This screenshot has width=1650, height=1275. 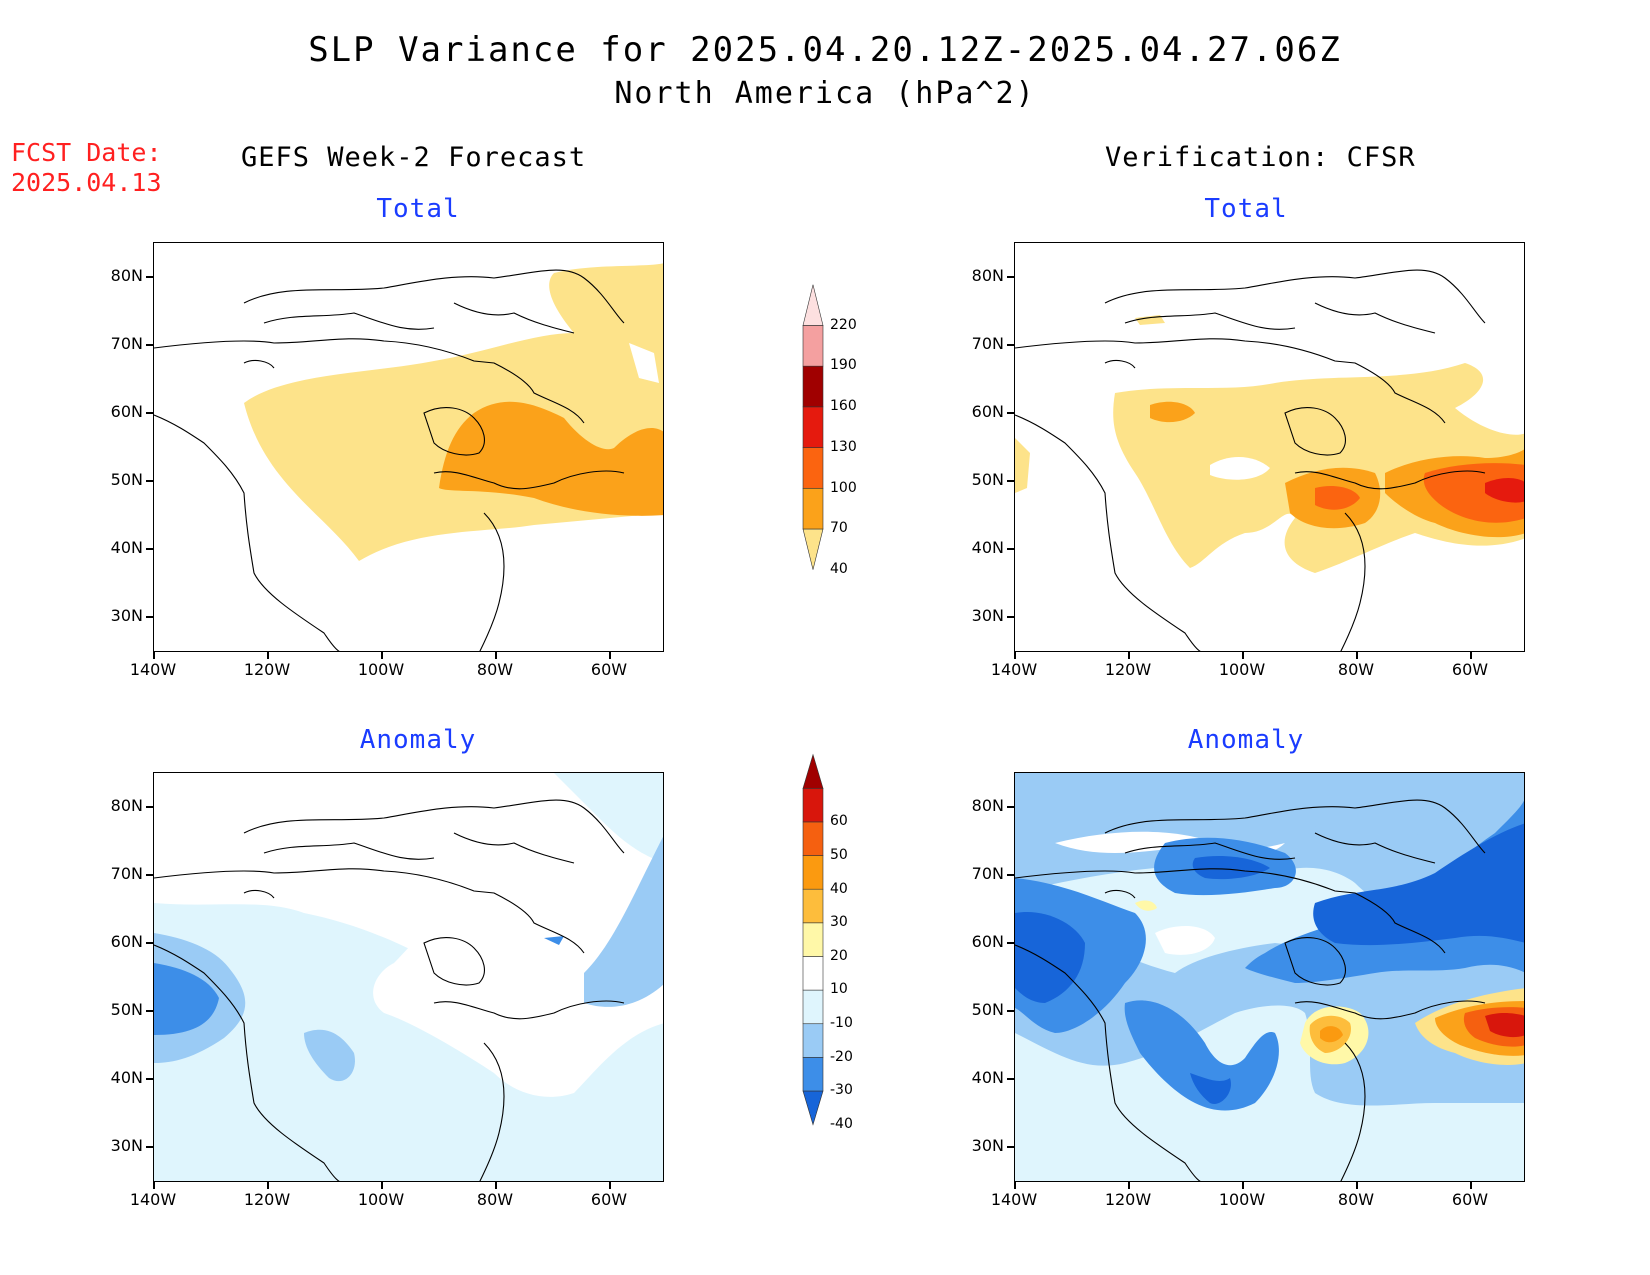 I want to click on colorbar-level-label: -10, so click(x=841, y=1023).